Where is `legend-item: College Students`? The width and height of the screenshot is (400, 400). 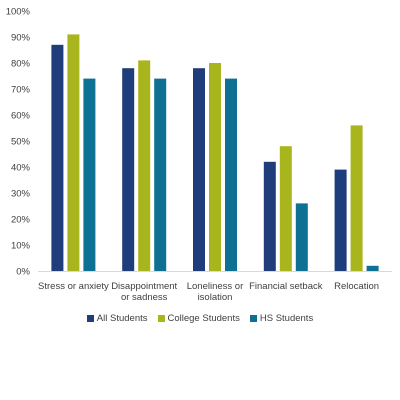 legend-item: College Students is located at coordinates (198, 318).